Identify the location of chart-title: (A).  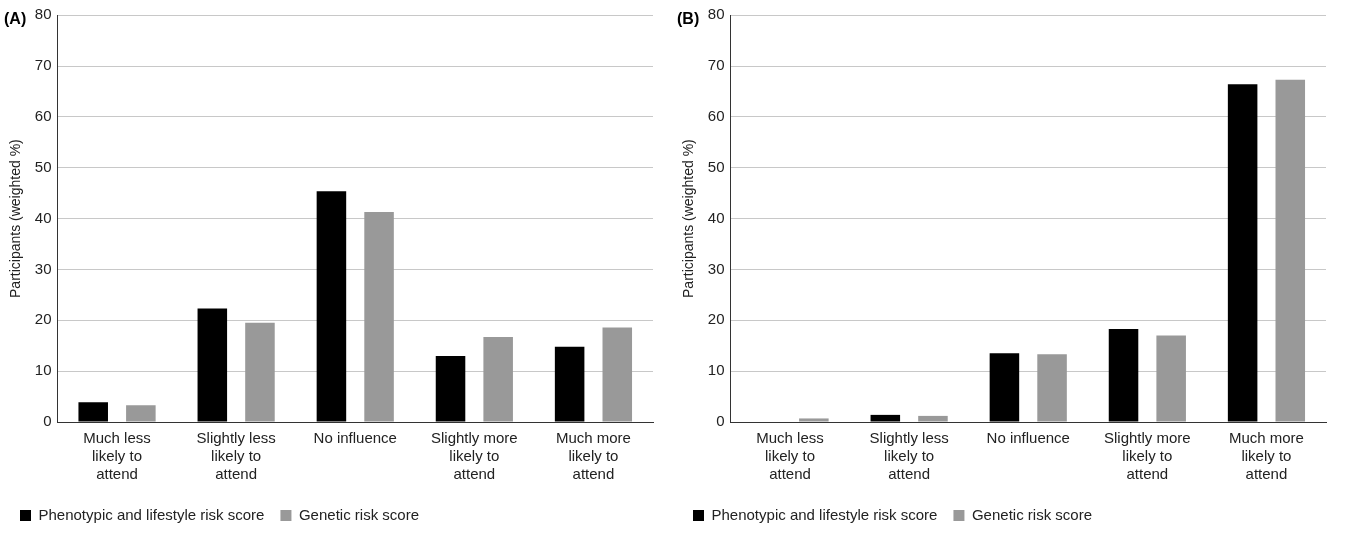
(15, 19).